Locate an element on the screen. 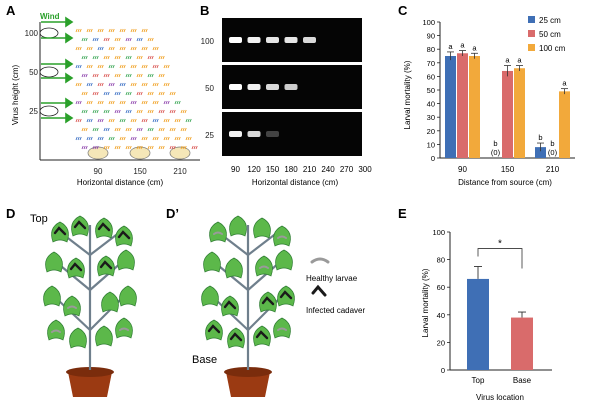 The image size is (600, 407). panel-c-ytick: 60 is located at coordinates (431, 76).